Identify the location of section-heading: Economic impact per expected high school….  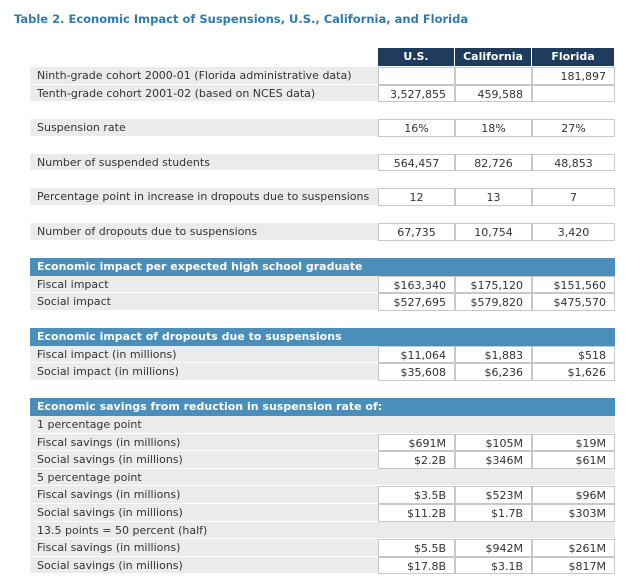
(322, 266).